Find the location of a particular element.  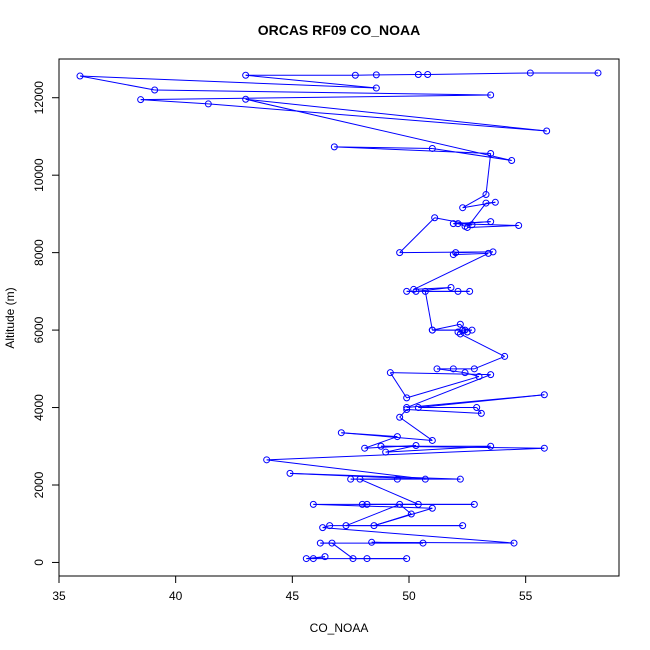

x-tick-label: 50 is located at coordinates (409, 596).